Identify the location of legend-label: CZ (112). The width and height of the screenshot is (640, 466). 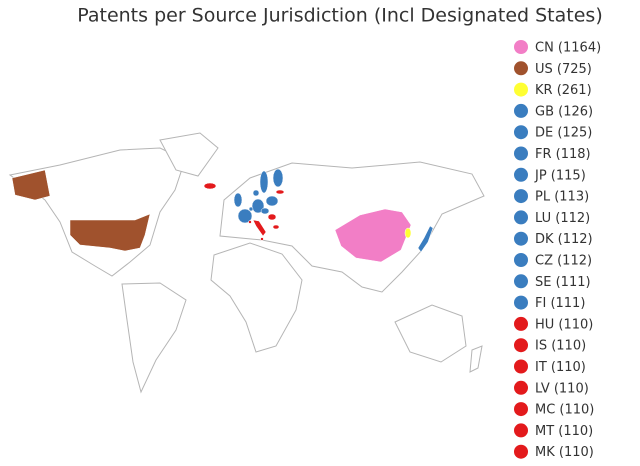
(563, 261).